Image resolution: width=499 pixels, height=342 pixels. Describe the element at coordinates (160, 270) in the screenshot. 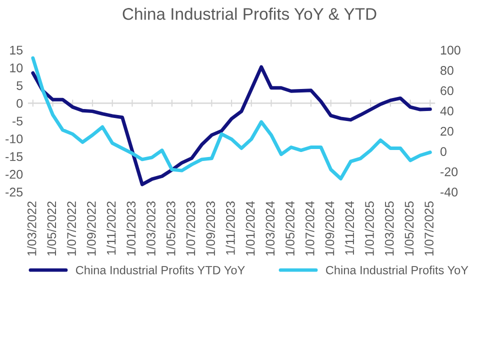

I see `legend-label: China Industrial Profits YTD YoY` at that location.